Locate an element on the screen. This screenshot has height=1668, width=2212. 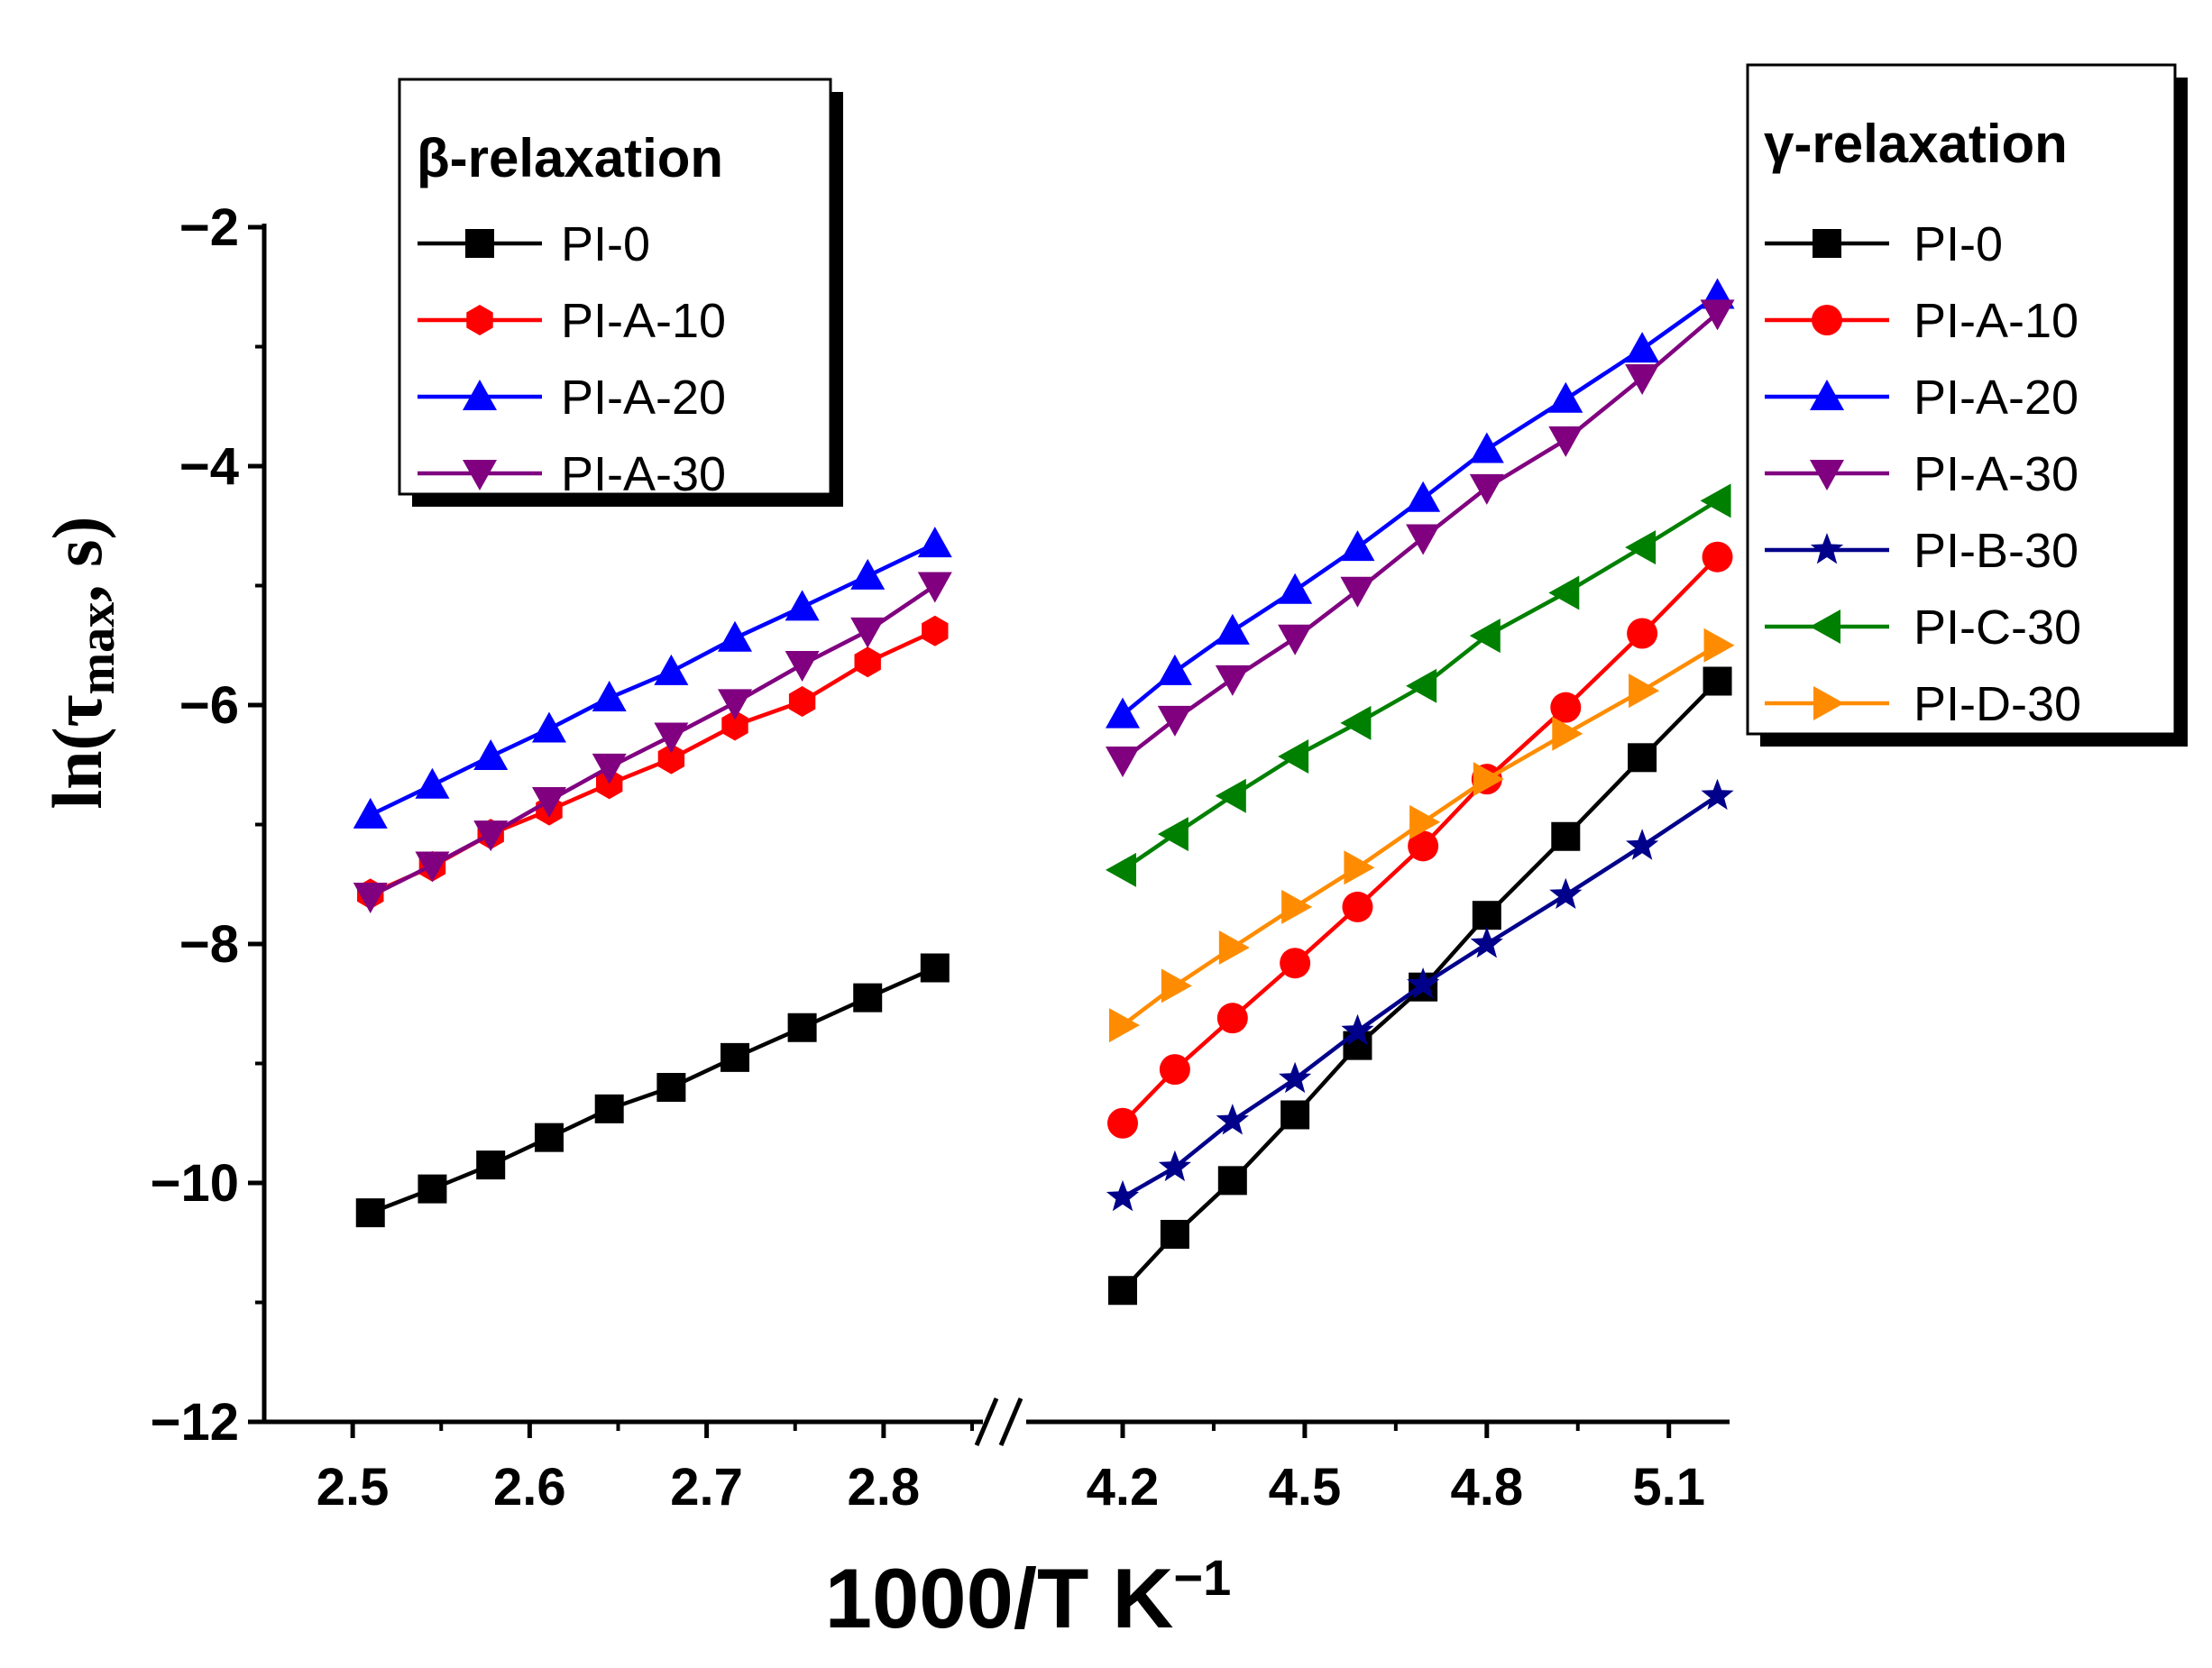
legend-beta-entry-label: PI-A-10 is located at coordinates (643, 321).